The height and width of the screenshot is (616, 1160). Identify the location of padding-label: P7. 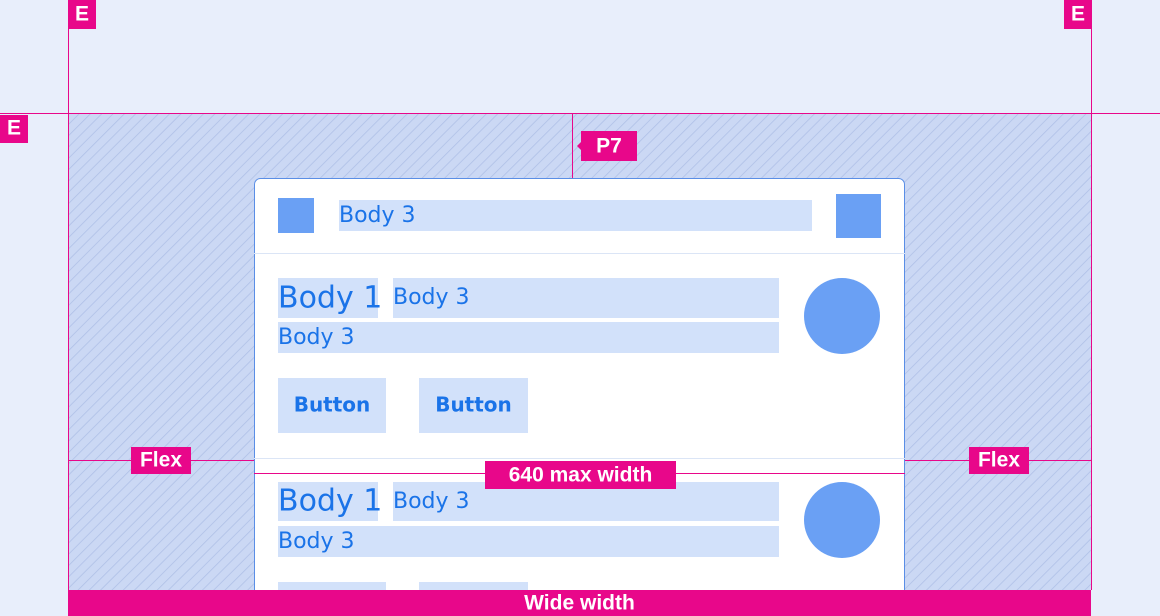
(609, 146).